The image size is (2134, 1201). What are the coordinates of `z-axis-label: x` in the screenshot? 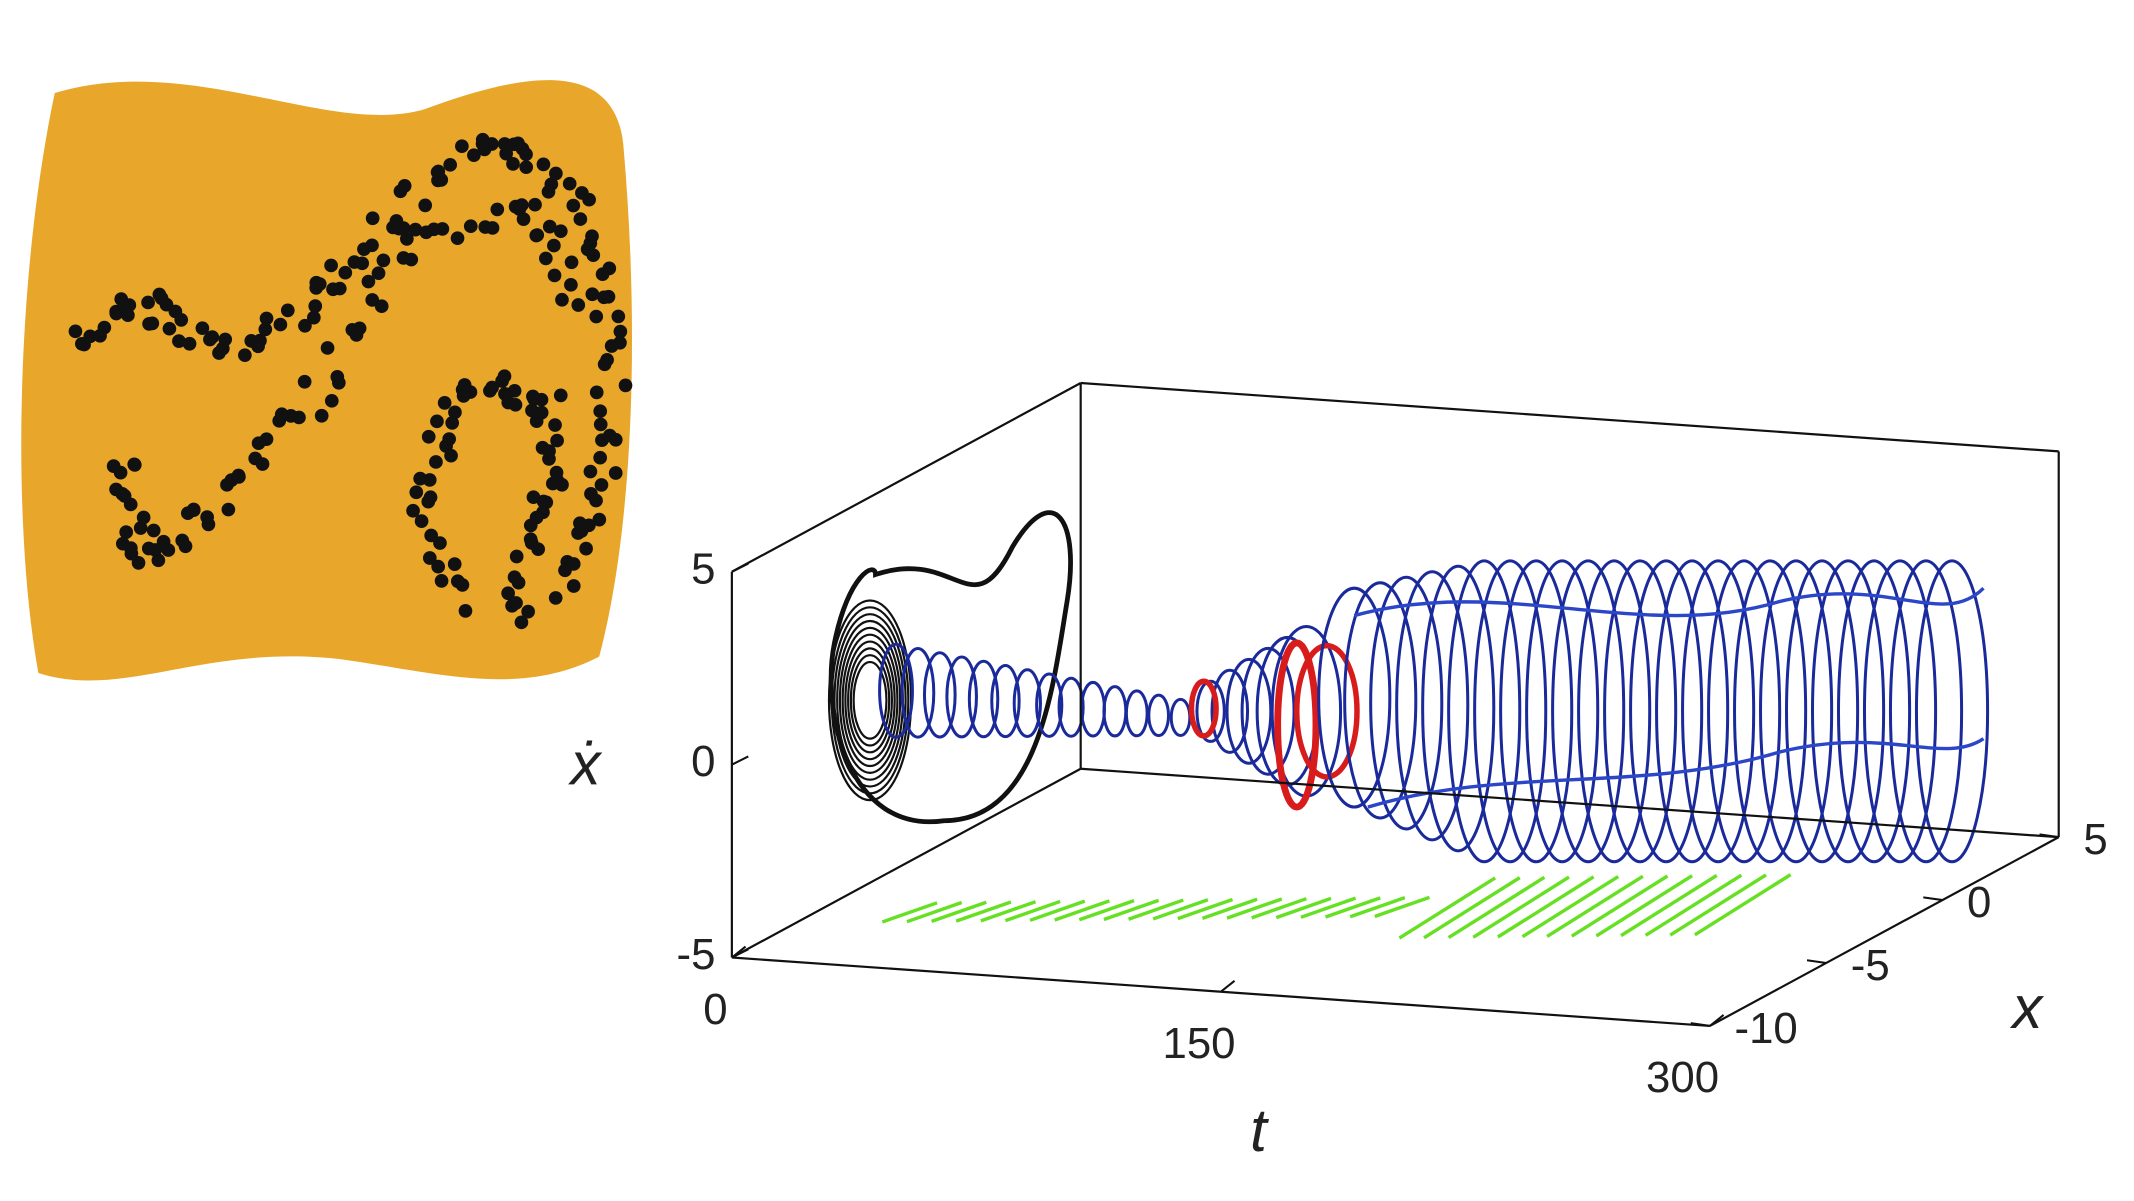 It's located at (2026, 1007).